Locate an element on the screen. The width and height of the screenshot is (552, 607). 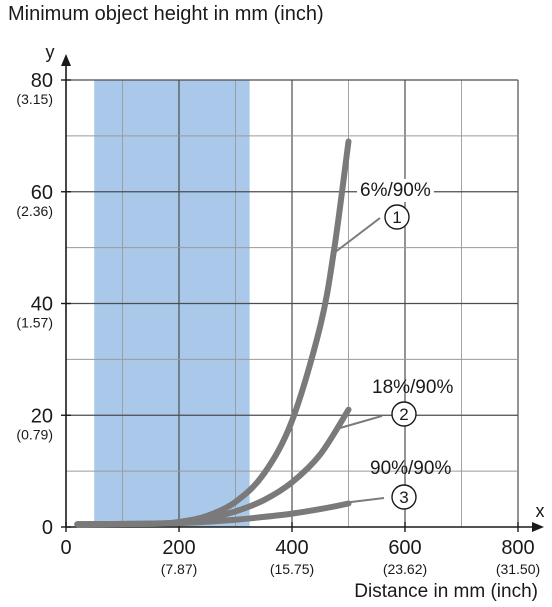
y-tick-sublabel: (1.57) is located at coordinates (34, 323).